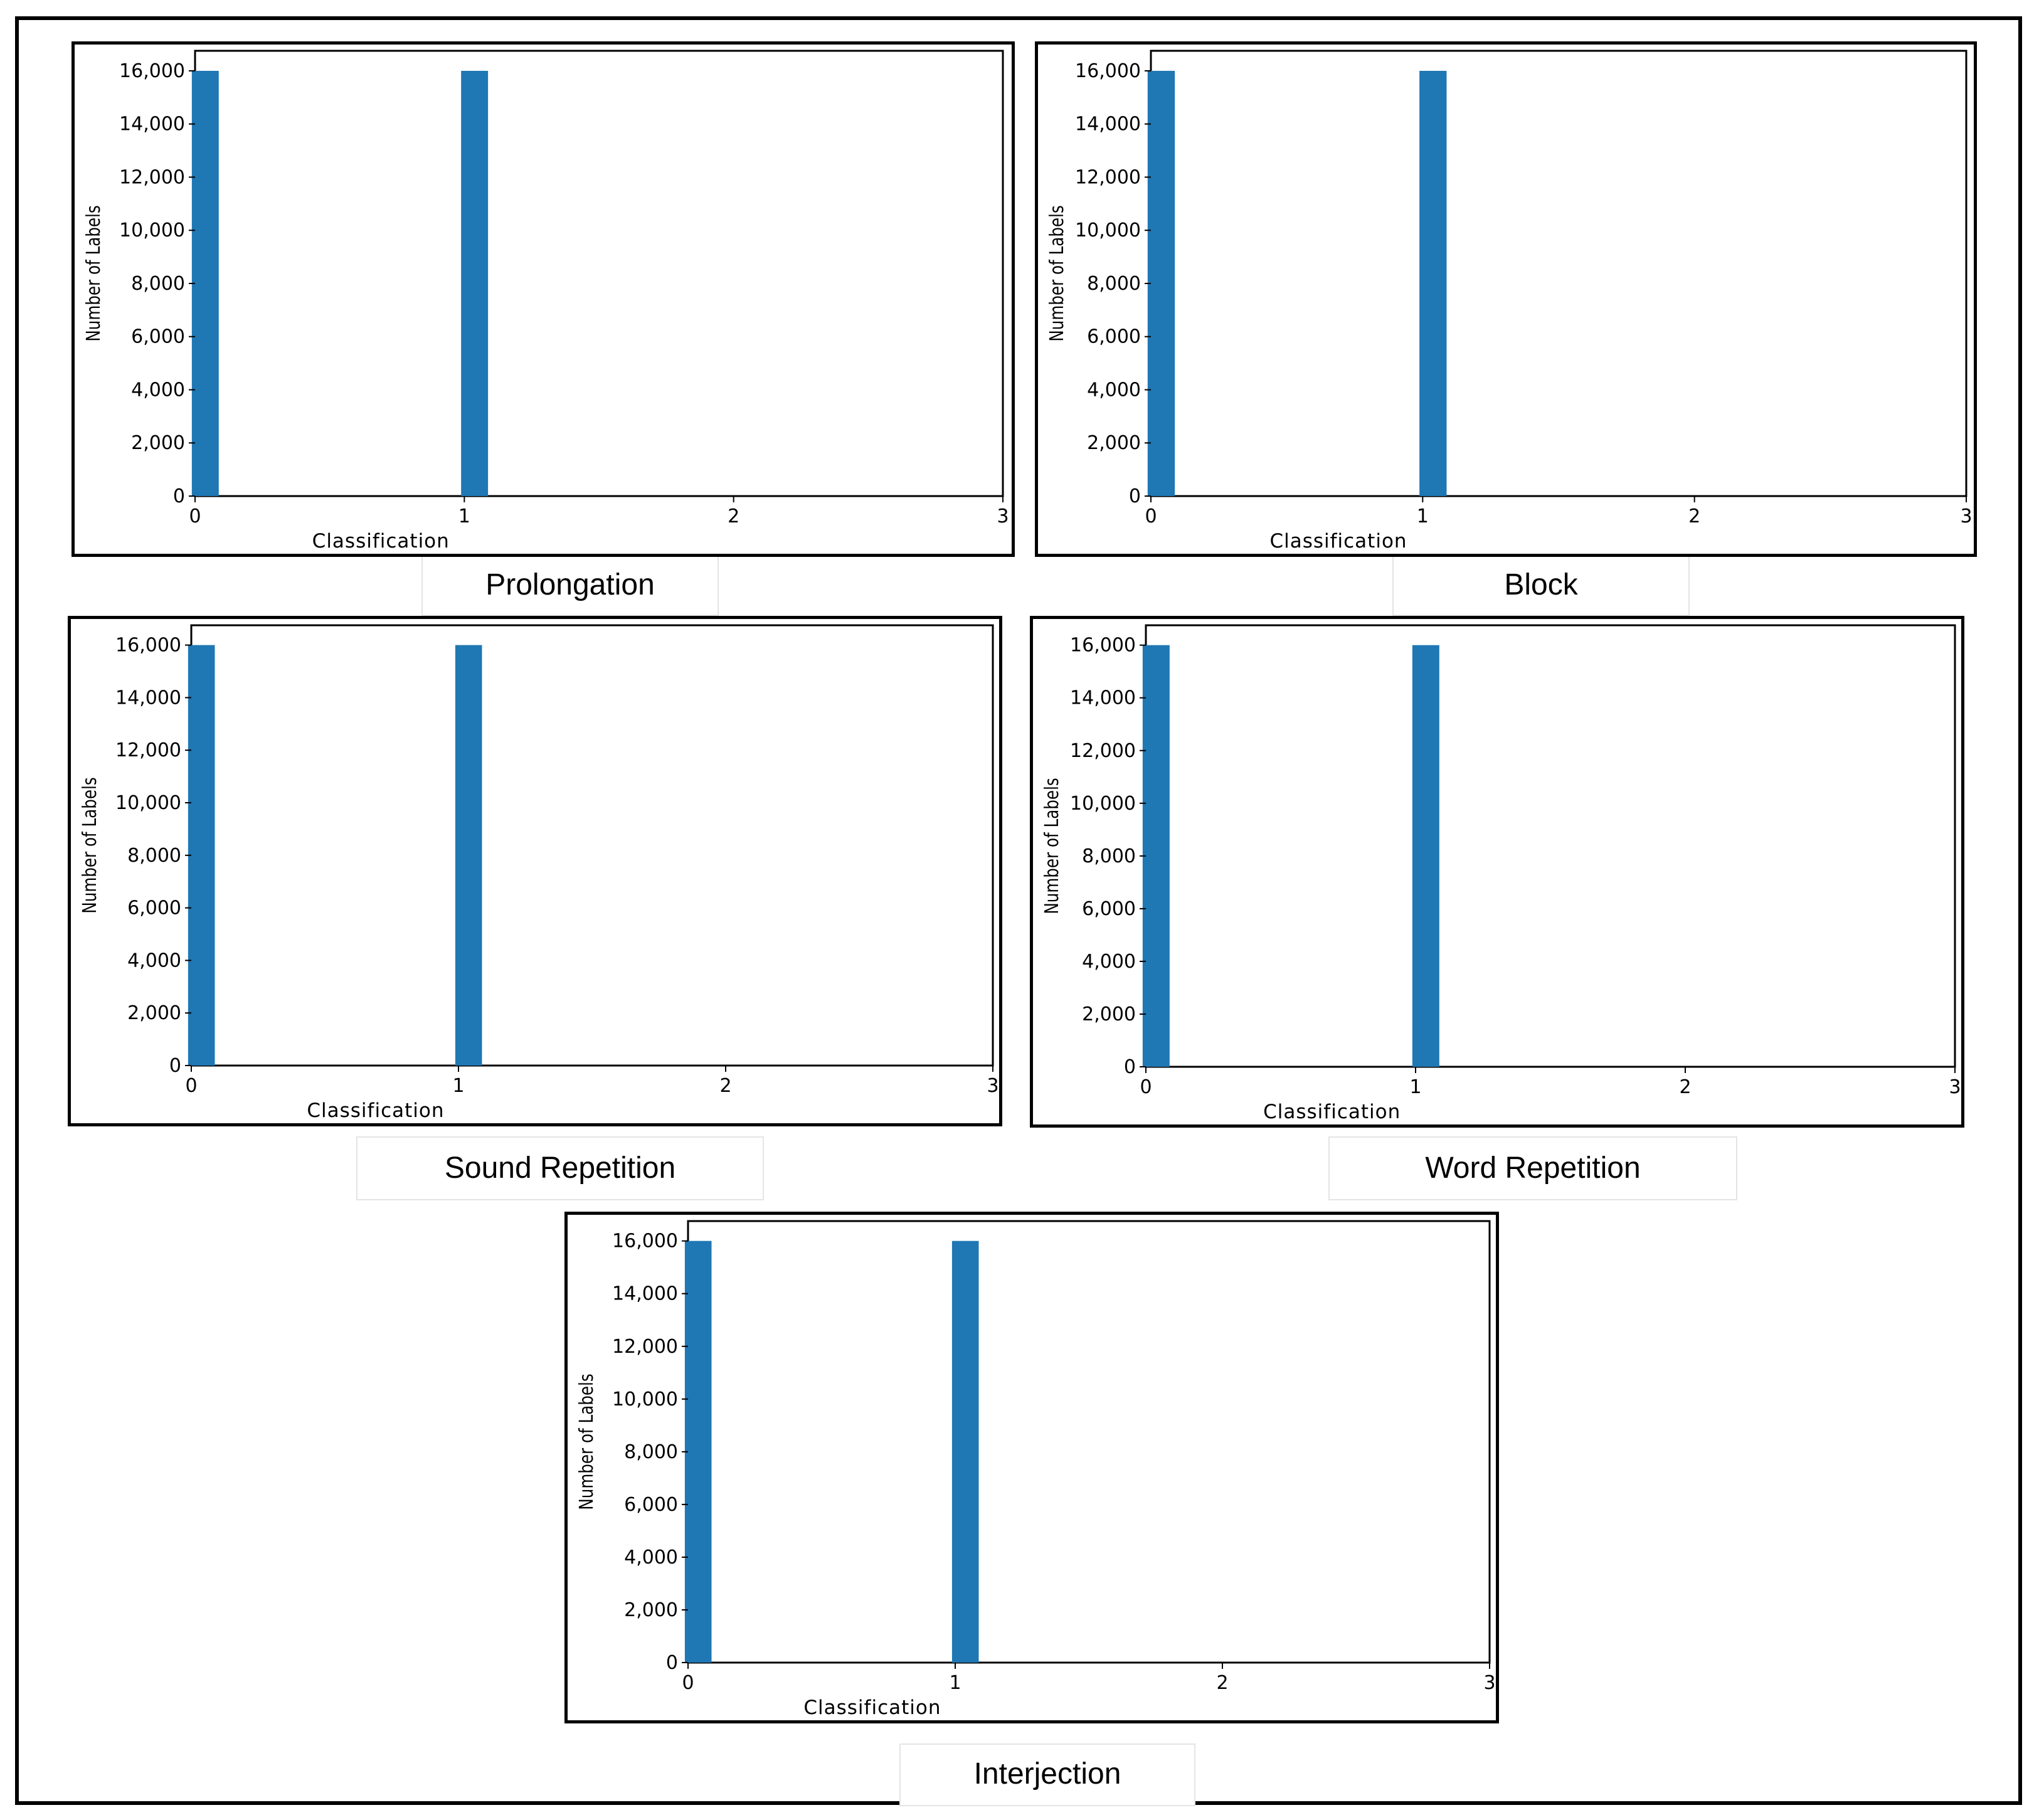  What do you see at coordinates (1541, 586) in the screenshot?
I see `caption-block: Block` at bounding box center [1541, 586].